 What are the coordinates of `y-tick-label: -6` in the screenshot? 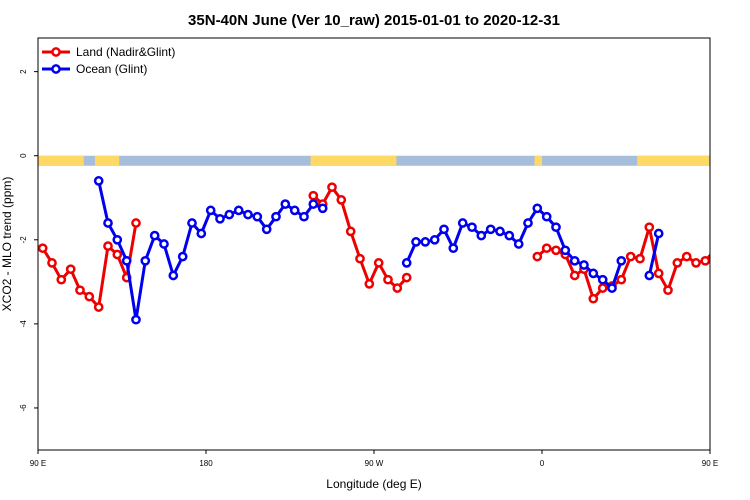 It's located at (23, 408).